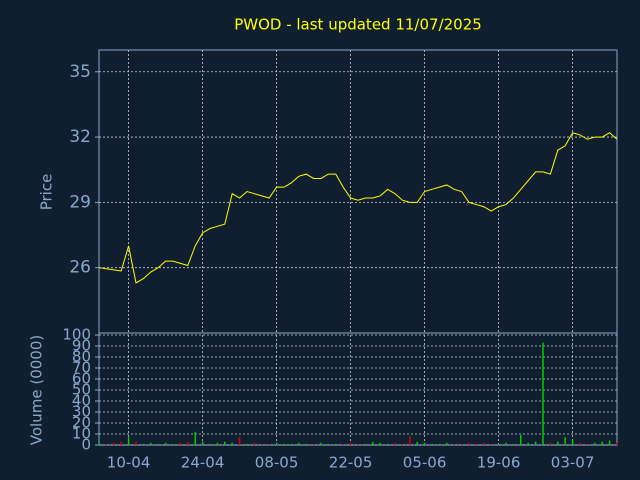 The width and height of the screenshot is (640, 480). I want to click on y-tick-label: 29, so click(80, 202).